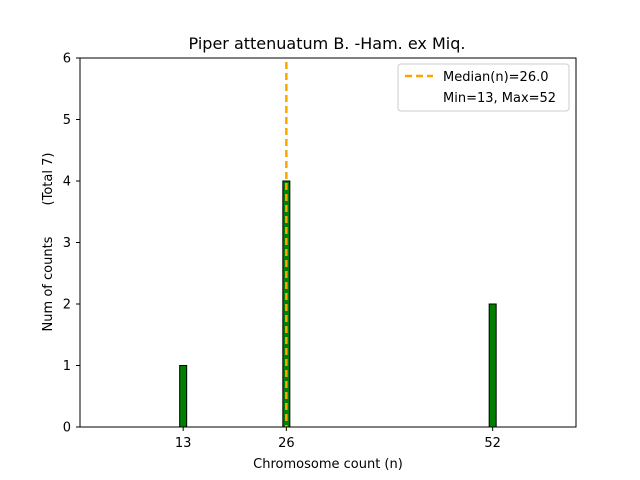  Describe the element at coordinates (67, 59) in the screenshot. I see `y-tick-label: 6` at that location.